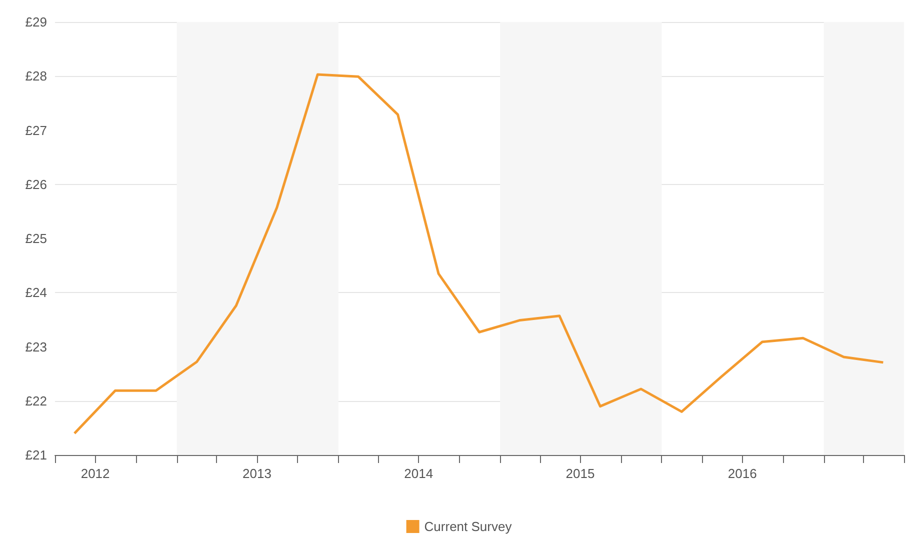 This screenshot has width=918, height=548. What do you see at coordinates (36, 184) in the screenshot?
I see `y-tick-label: £26` at bounding box center [36, 184].